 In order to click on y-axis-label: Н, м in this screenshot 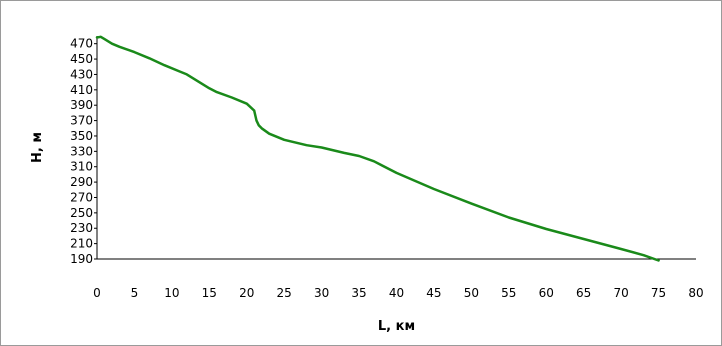, I will do `click(37, 147)`.